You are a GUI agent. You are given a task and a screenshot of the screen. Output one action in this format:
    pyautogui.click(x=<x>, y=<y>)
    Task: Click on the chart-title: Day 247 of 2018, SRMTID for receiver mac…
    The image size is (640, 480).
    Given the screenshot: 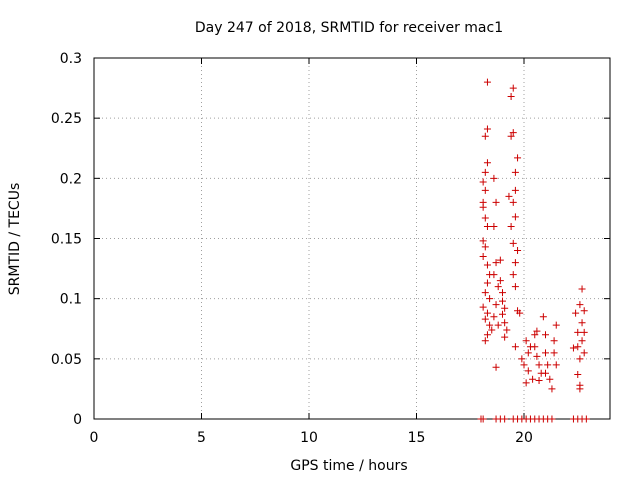 What is the action you would take?
    pyautogui.click(x=349, y=28)
    